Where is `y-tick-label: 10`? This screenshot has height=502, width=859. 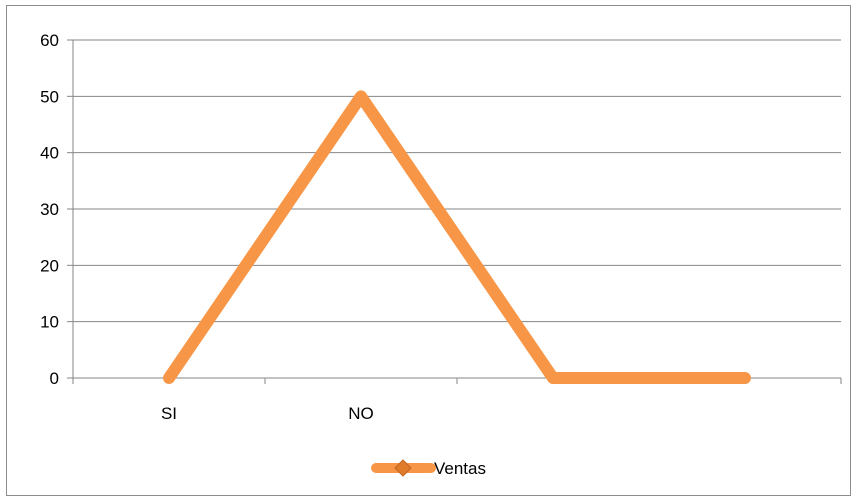
y-tick-label: 10 is located at coordinates (49, 322).